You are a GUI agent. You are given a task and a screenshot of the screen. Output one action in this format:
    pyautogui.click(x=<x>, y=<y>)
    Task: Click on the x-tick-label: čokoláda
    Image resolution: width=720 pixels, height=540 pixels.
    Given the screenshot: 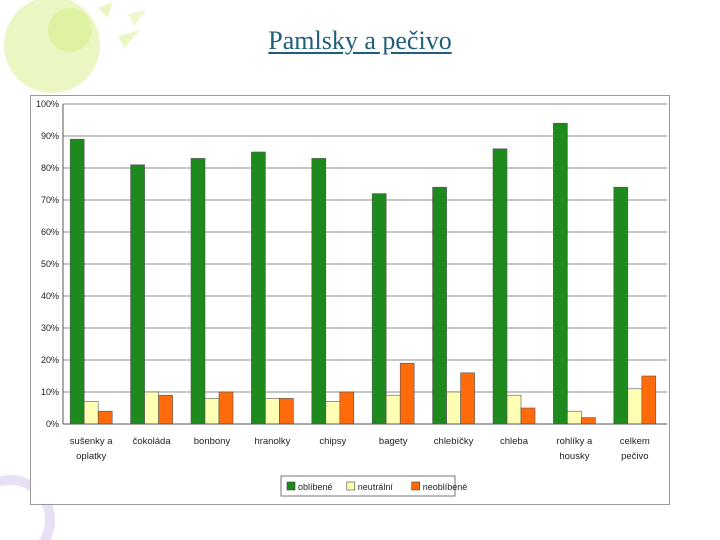 What is the action you would take?
    pyautogui.click(x=152, y=441)
    